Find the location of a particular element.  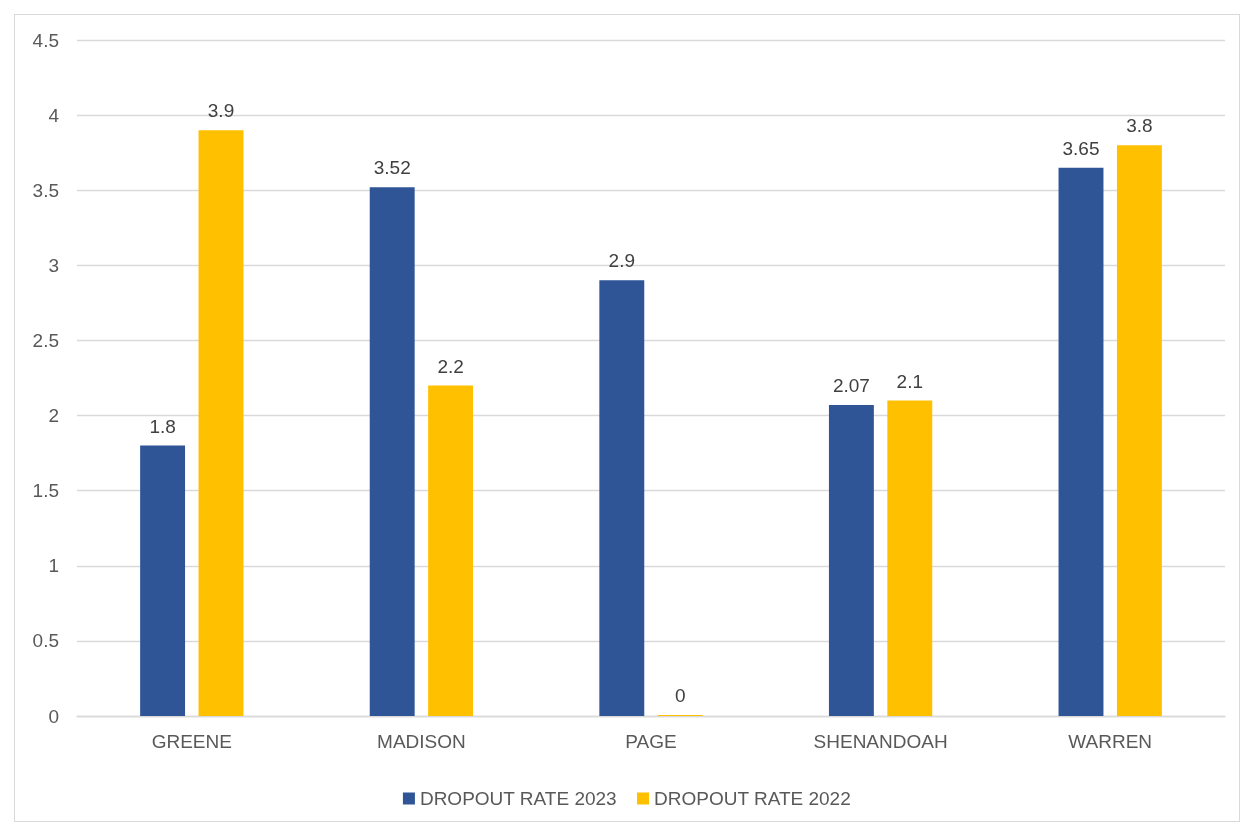

y-tick-label: 0.5 is located at coordinates (45, 641).